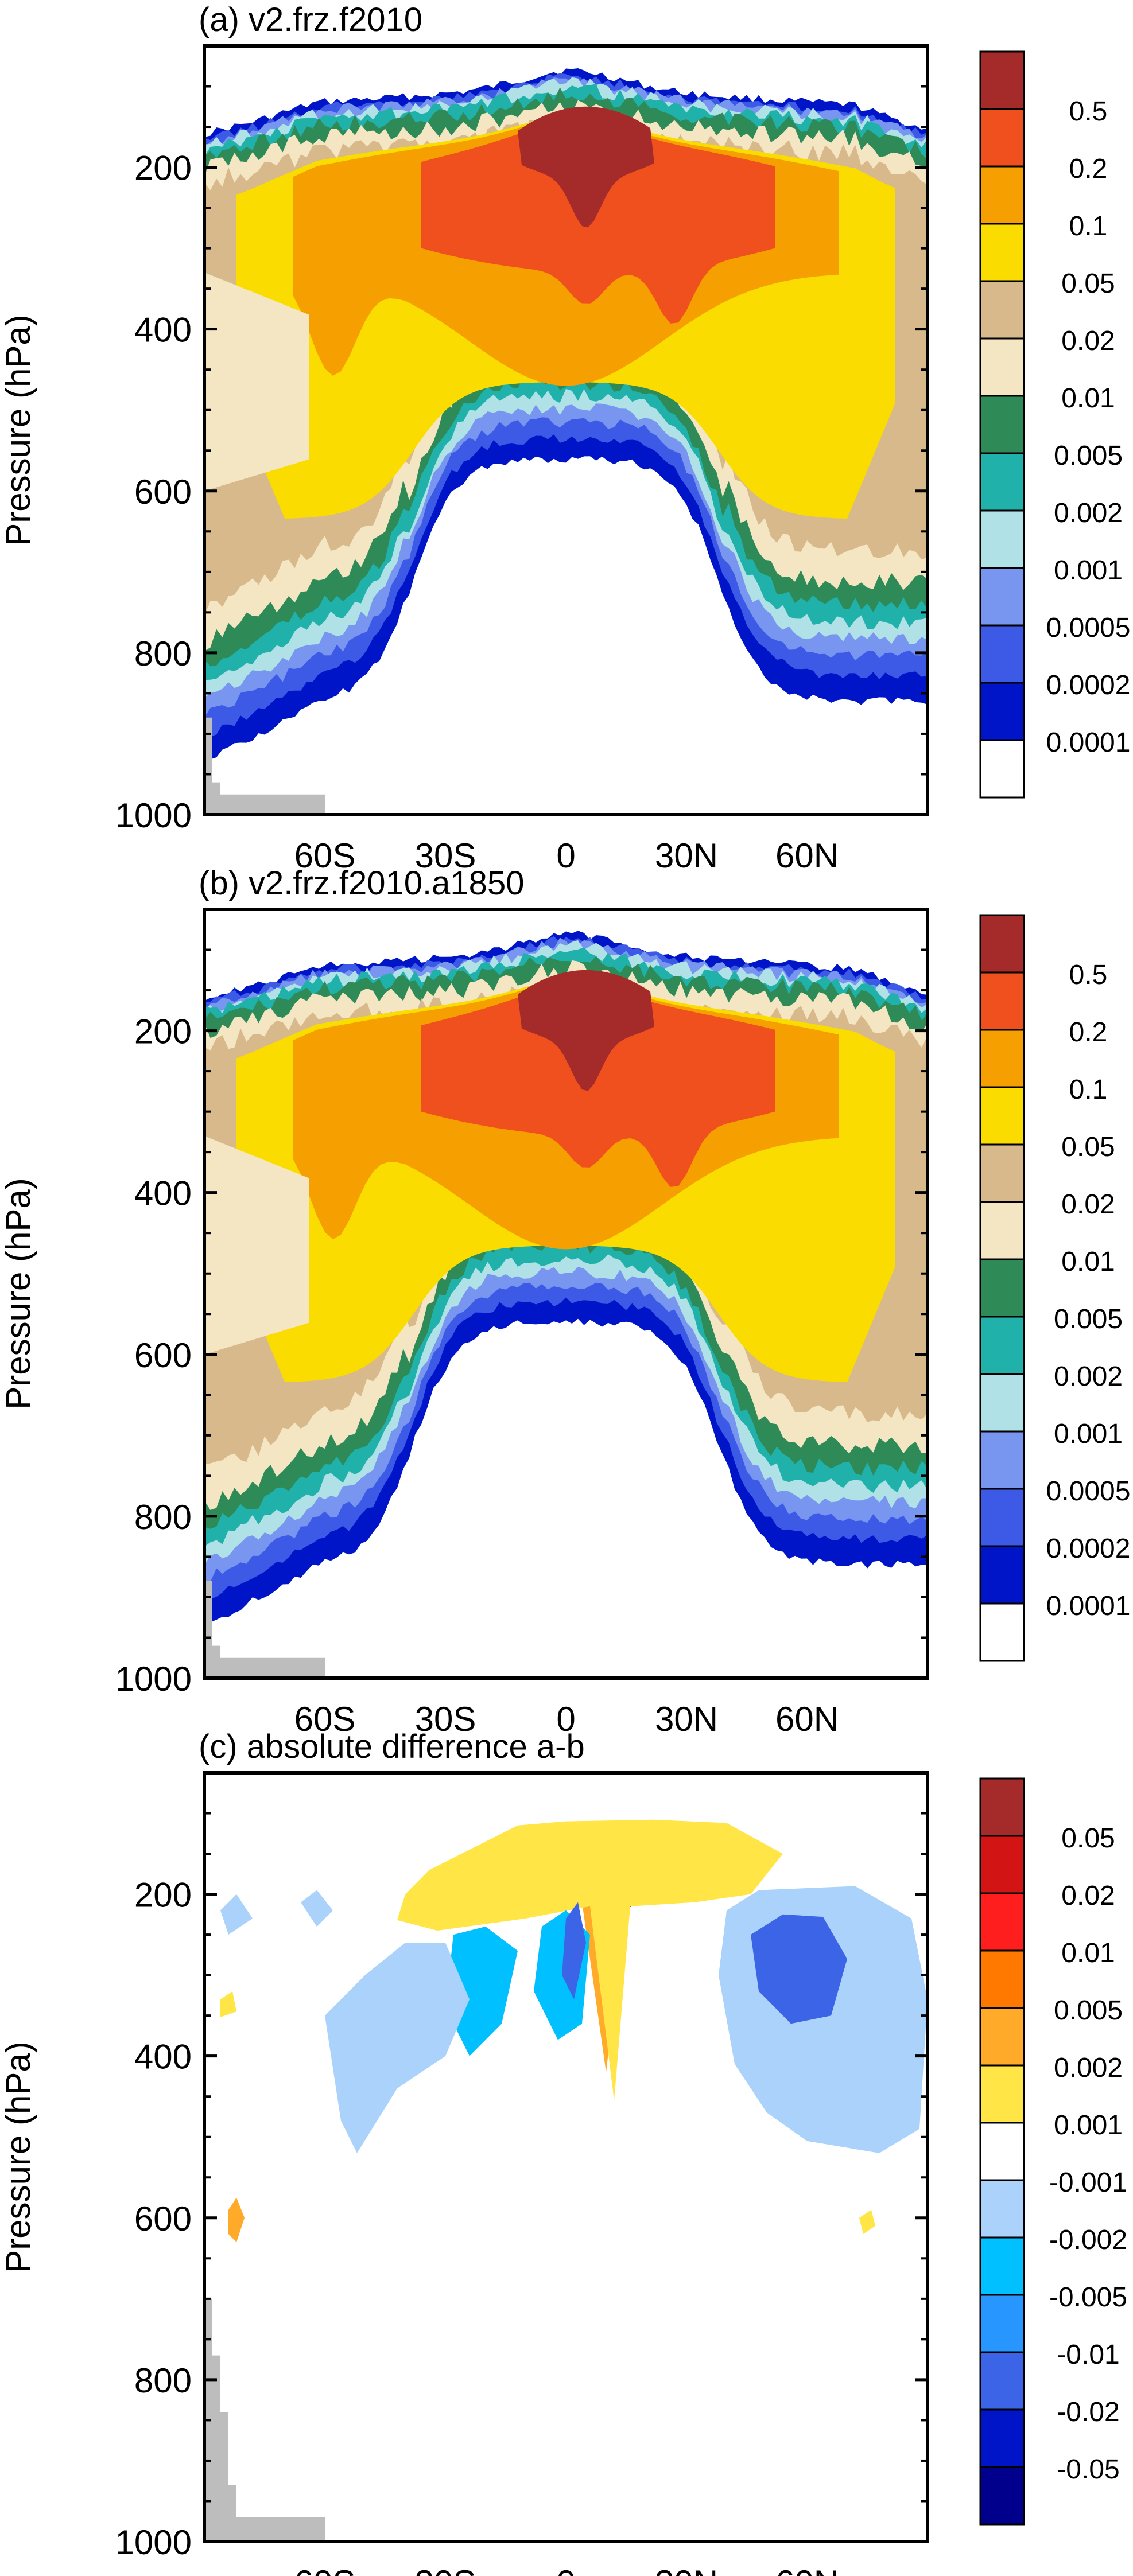  I want to click on contour-level-0.5, so click(586, 167).